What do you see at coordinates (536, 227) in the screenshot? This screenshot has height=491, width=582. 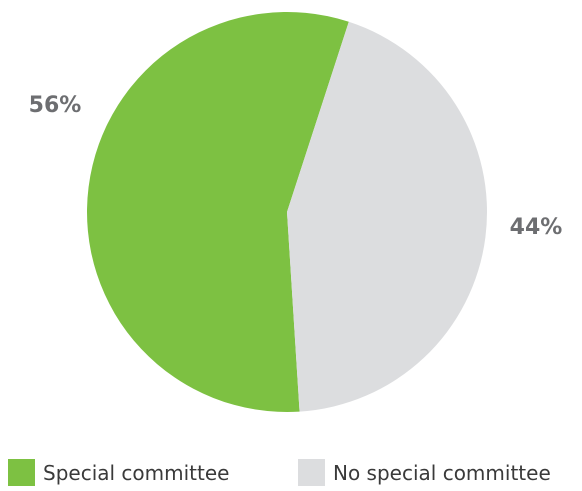 I see `slice-label-no-special-committee: 44%` at bounding box center [536, 227].